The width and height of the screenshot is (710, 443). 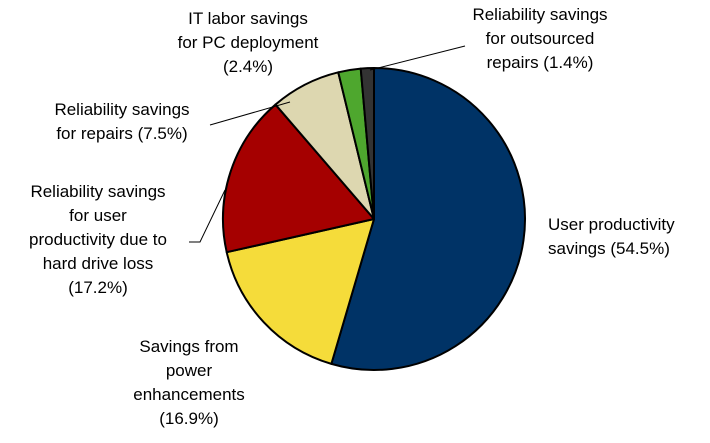 What do you see at coordinates (189, 394) in the screenshot?
I see `slice-label-line: enhancements` at bounding box center [189, 394].